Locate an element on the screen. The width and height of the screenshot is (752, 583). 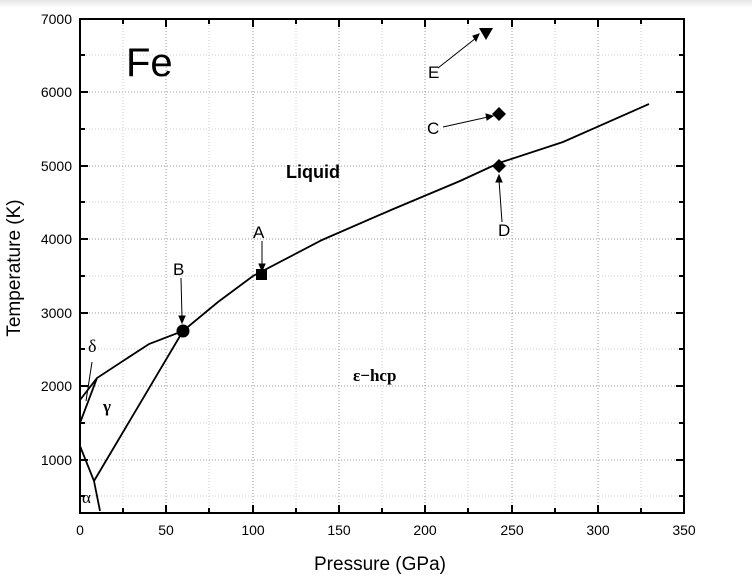
y-tick-6000: 6000 is located at coordinates (56, 92).